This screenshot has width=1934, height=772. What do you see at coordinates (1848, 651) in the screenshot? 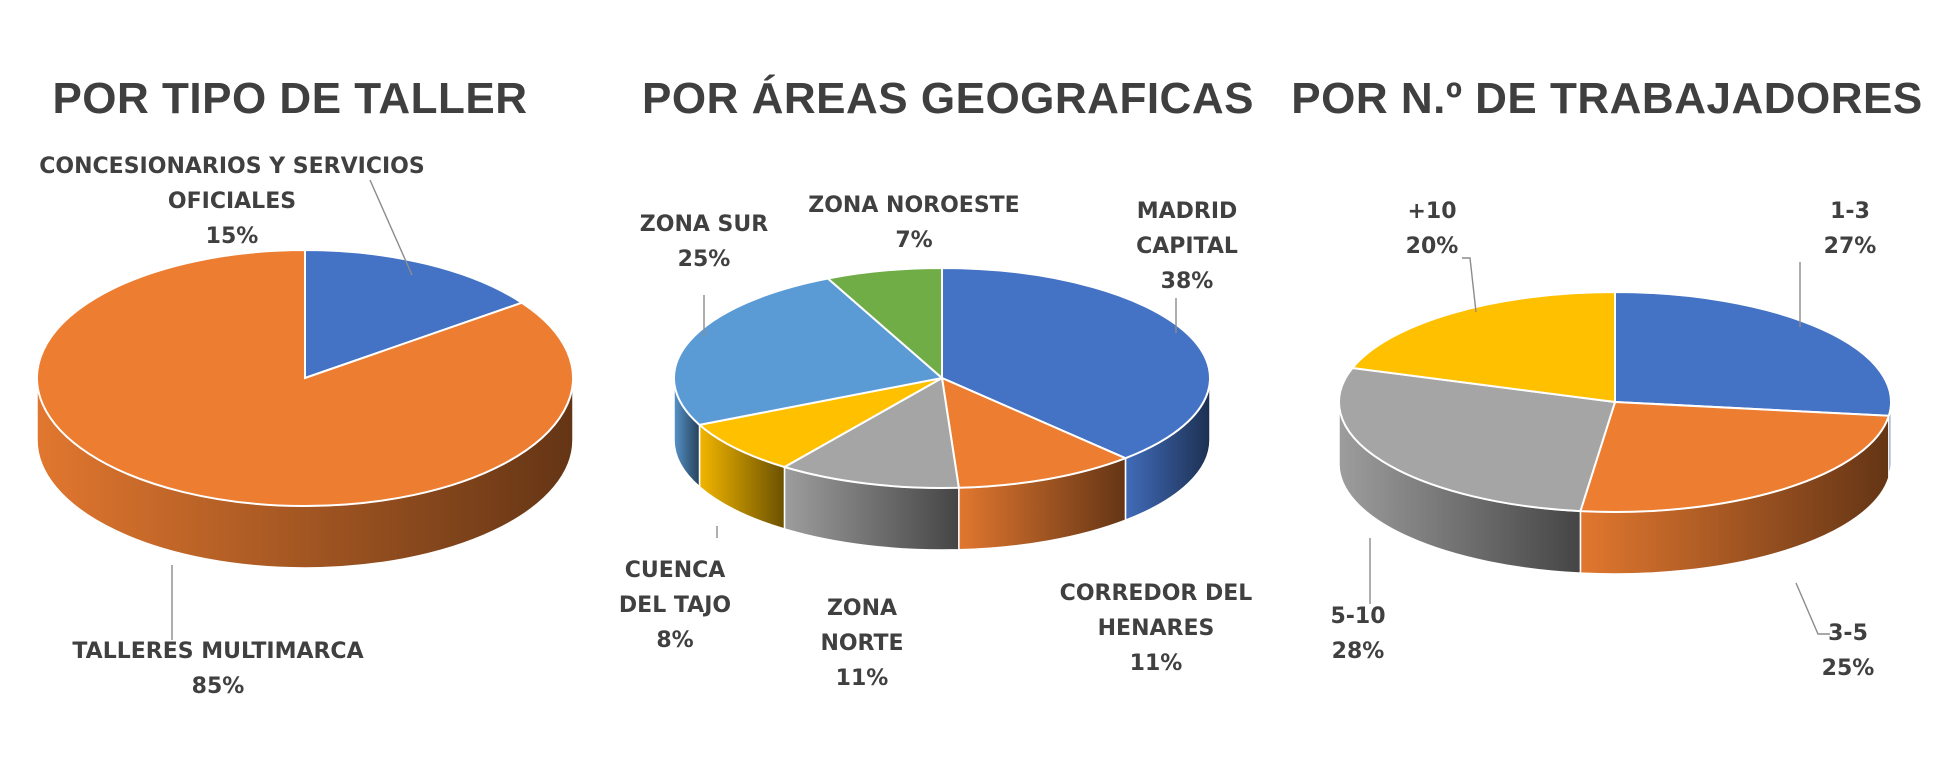
I see `slice-label: 3-5 25%` at bounding box center [1848, 651].